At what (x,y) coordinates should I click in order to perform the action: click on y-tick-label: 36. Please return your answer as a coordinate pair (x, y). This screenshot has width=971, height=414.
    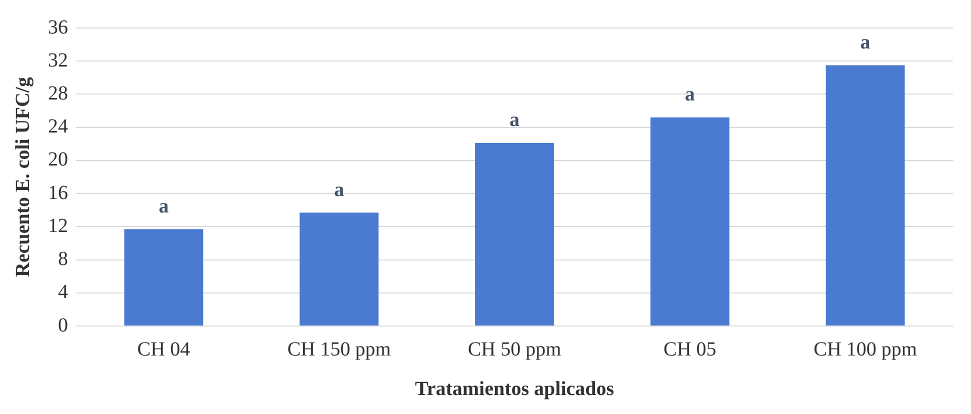
    Looking at the image, I should click on (58, 27).